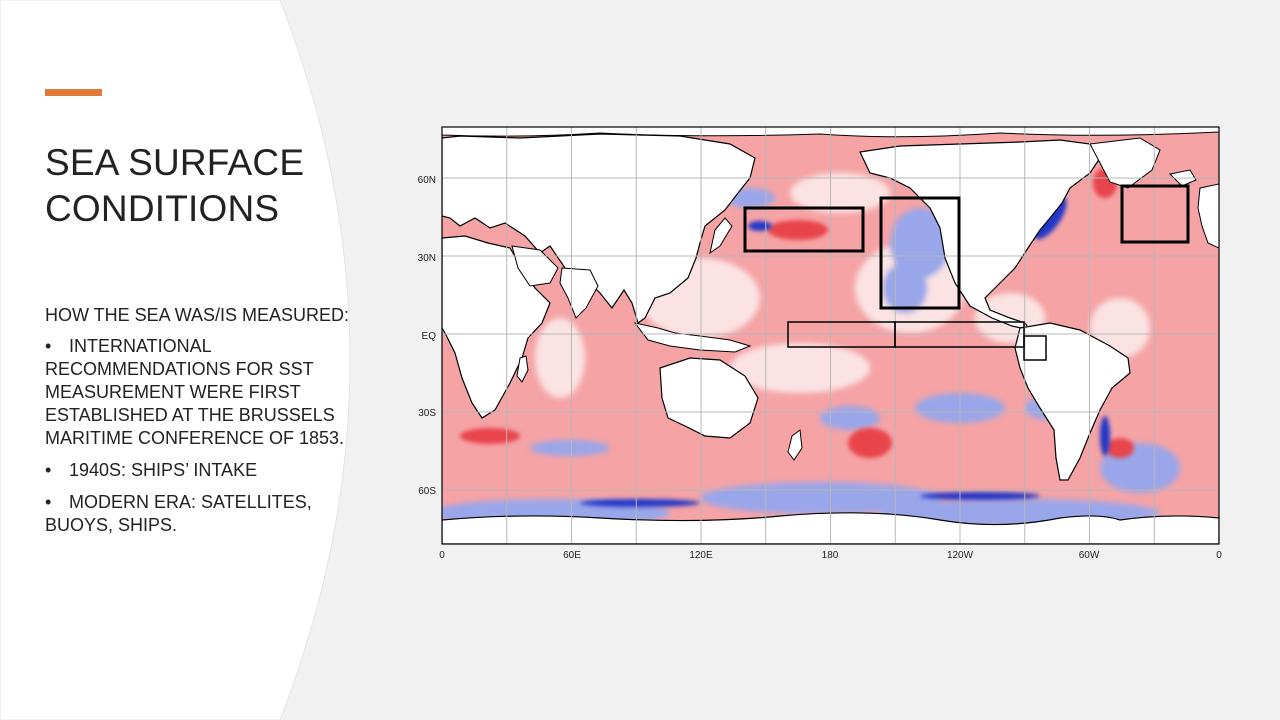 This screenshot has width=1280, height=720. What do you see at coordinates (1072, 401) in the screenshot?
I see `south-america-landmass` at bounding box center [1072, 401].